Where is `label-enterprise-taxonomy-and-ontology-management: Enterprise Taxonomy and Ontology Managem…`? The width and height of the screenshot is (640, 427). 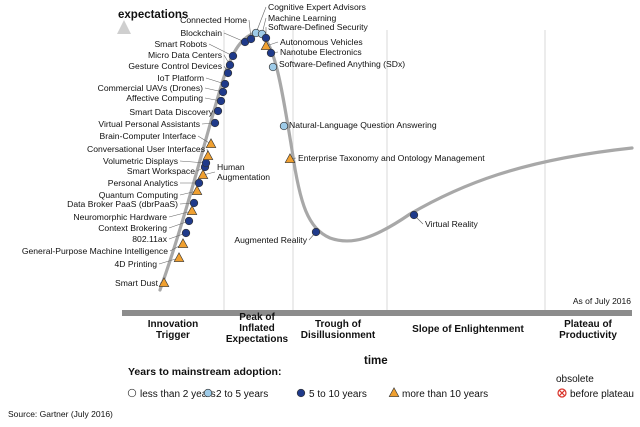 label-enterprise-taxonomy-and-ontology-management: Enterprise Taxonomy and Ontology Managem… is located at coordinates (391, 158).